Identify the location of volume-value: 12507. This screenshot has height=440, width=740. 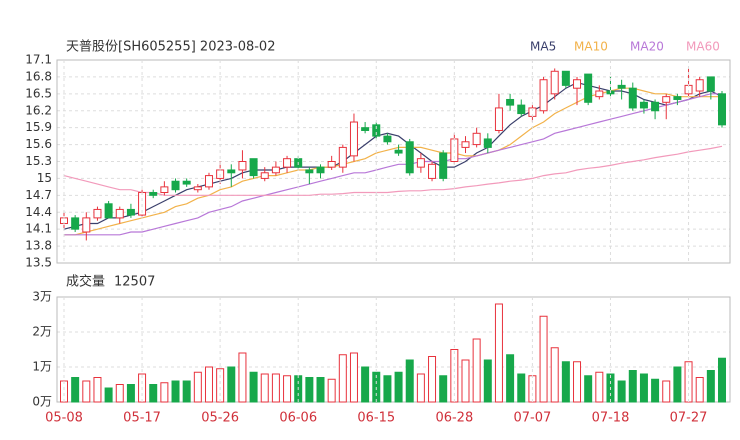
(134, 282).